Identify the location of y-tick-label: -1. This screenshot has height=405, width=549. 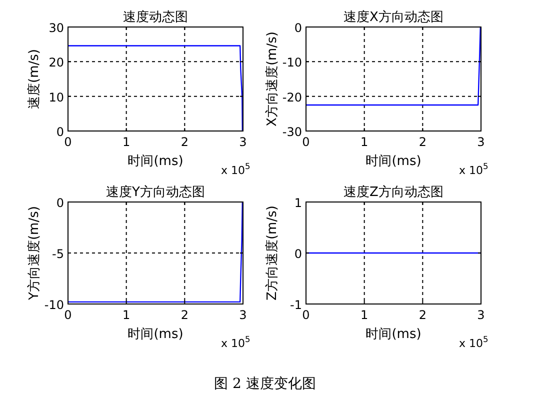
(296, 305).